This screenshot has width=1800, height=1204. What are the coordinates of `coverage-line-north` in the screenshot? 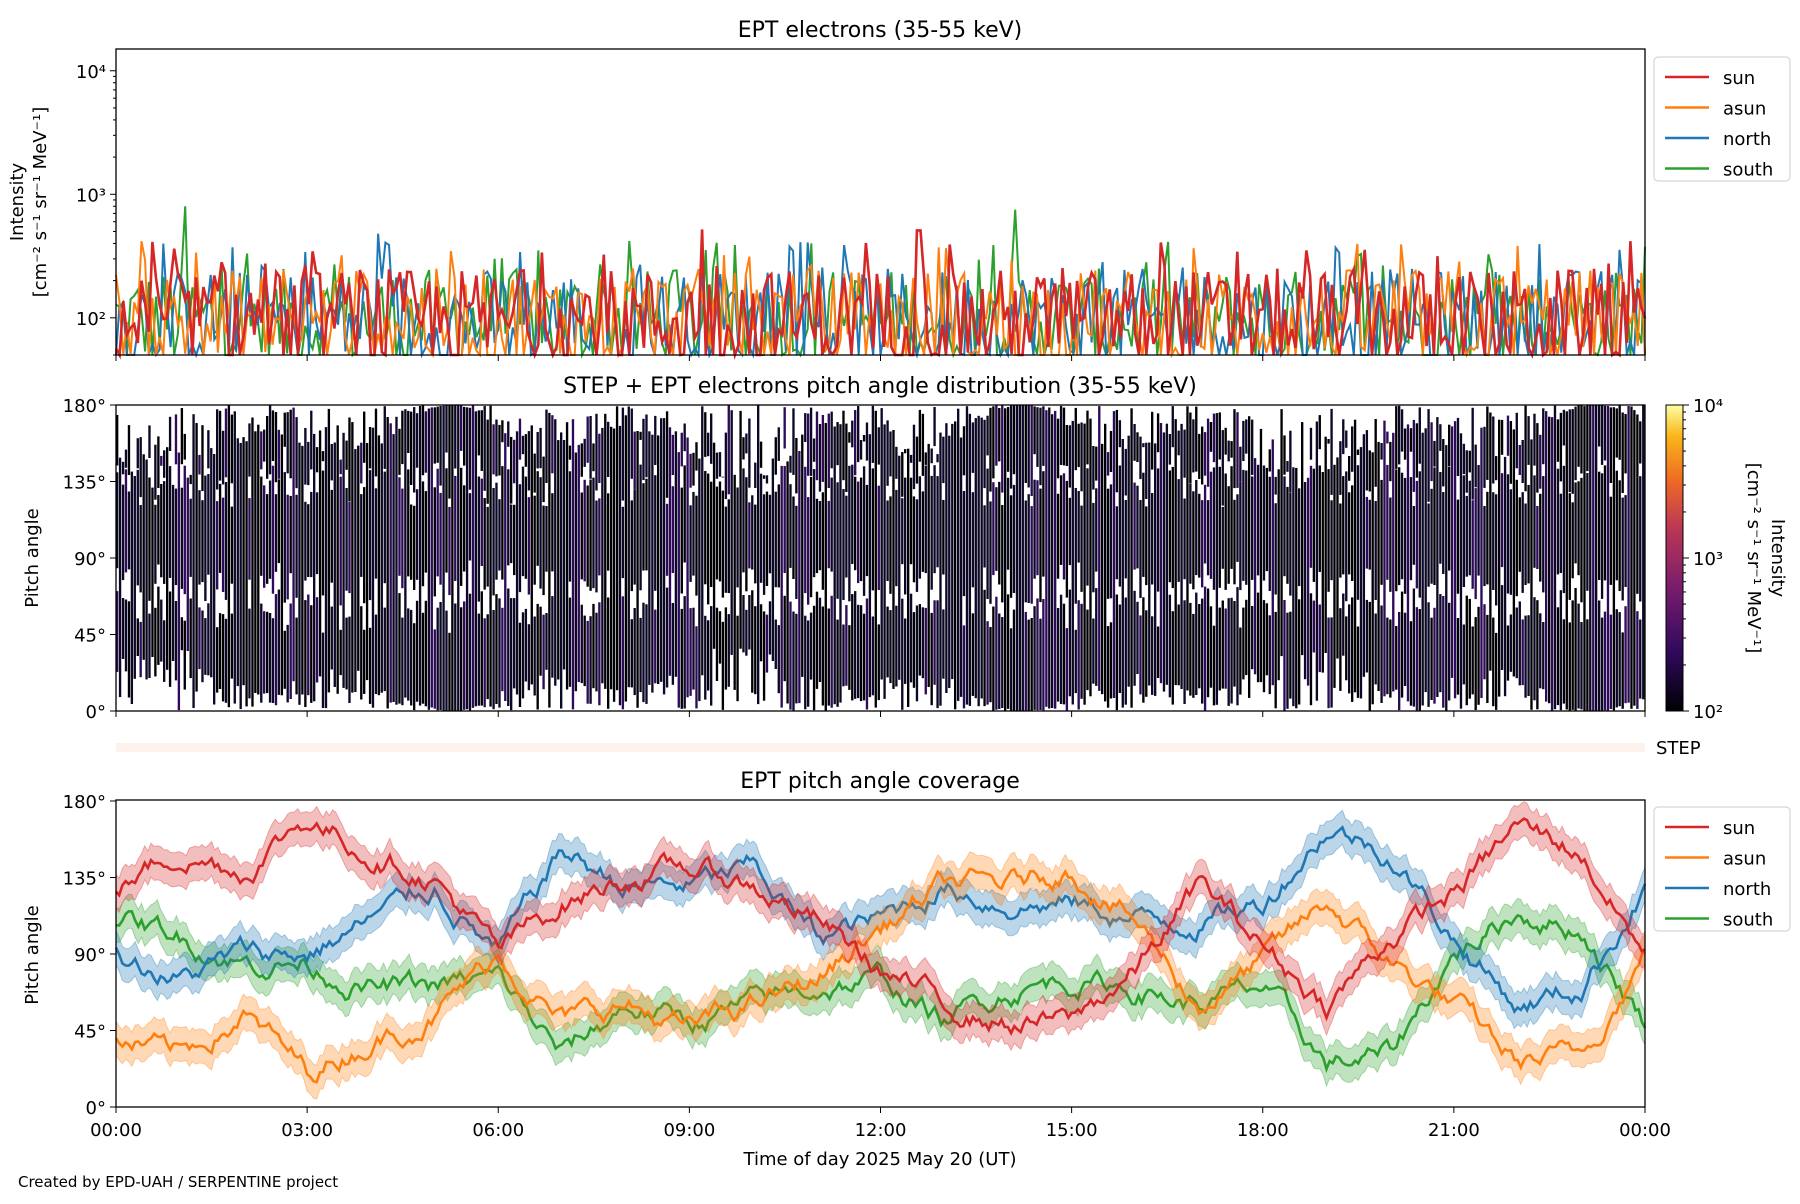 It's located at (880, 920).